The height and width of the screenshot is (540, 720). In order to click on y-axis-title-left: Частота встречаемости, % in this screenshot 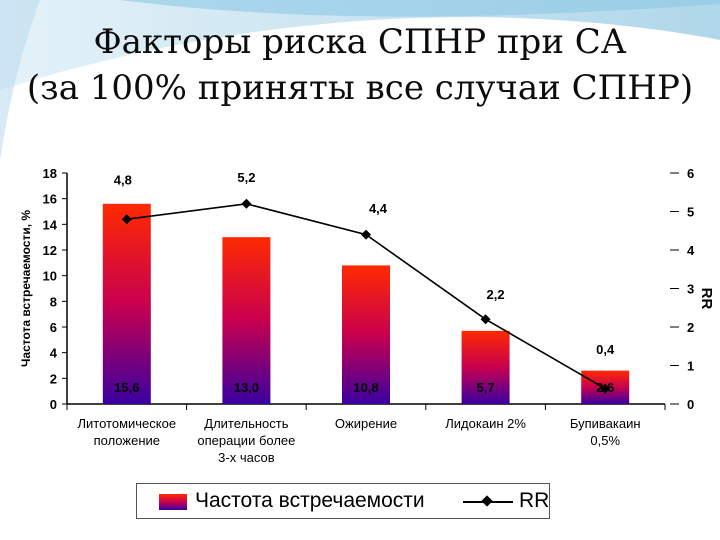, I will do `click(26, 288)`.